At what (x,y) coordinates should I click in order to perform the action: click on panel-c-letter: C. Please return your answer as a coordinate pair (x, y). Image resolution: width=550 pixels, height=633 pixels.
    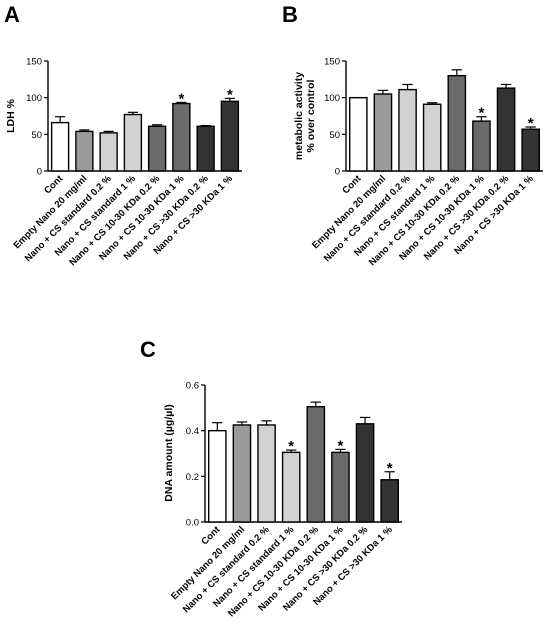
    Looking at the image, I should click on (148, 349).